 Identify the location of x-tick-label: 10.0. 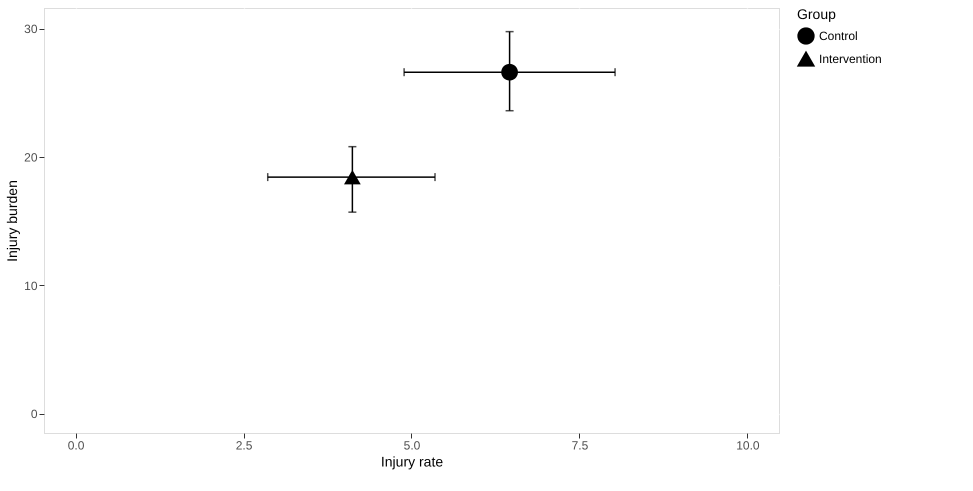
(748, 445).